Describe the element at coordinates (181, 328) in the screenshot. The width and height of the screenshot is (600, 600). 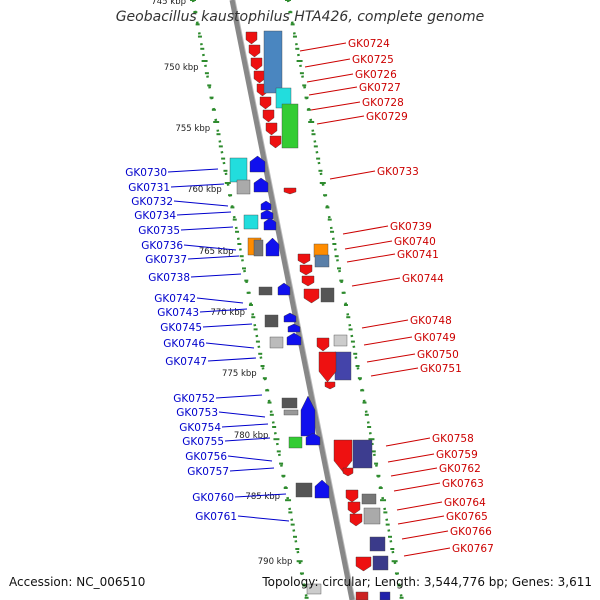
I see `gene-label-plus: GK0745` at that location.